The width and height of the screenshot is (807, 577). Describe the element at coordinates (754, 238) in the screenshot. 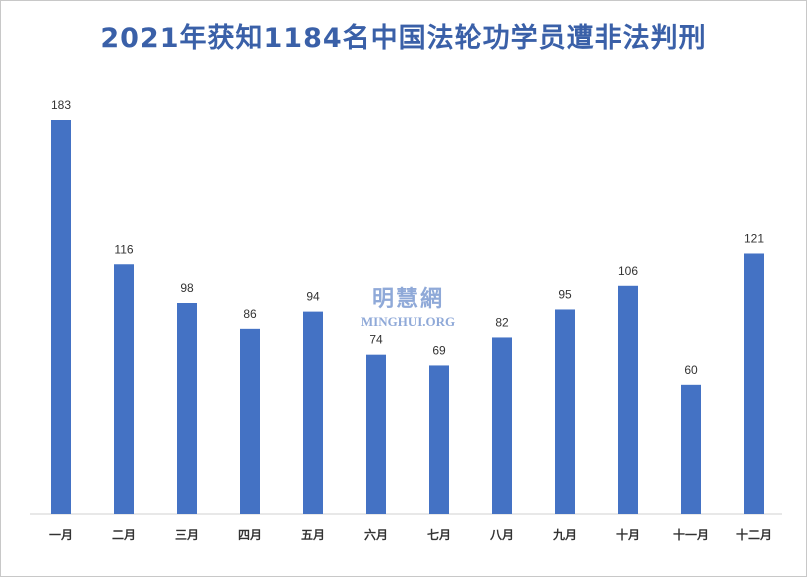

I see `data-label-12: 121` at that location.